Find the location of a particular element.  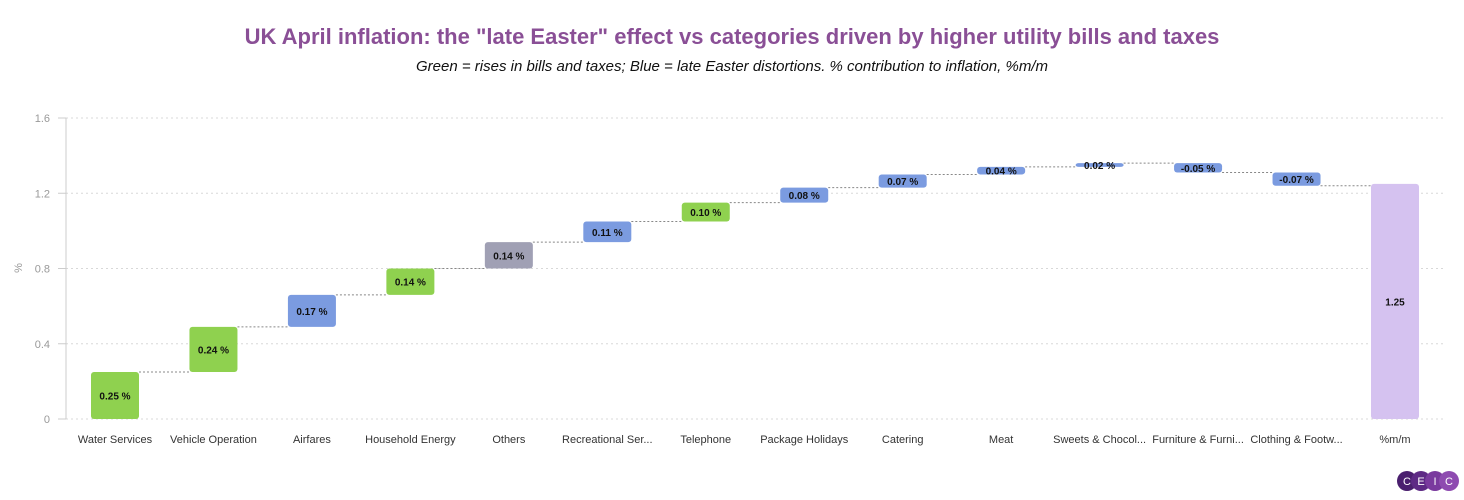

bar-value-label: 0.07 % is located at coordinates (902, 182).